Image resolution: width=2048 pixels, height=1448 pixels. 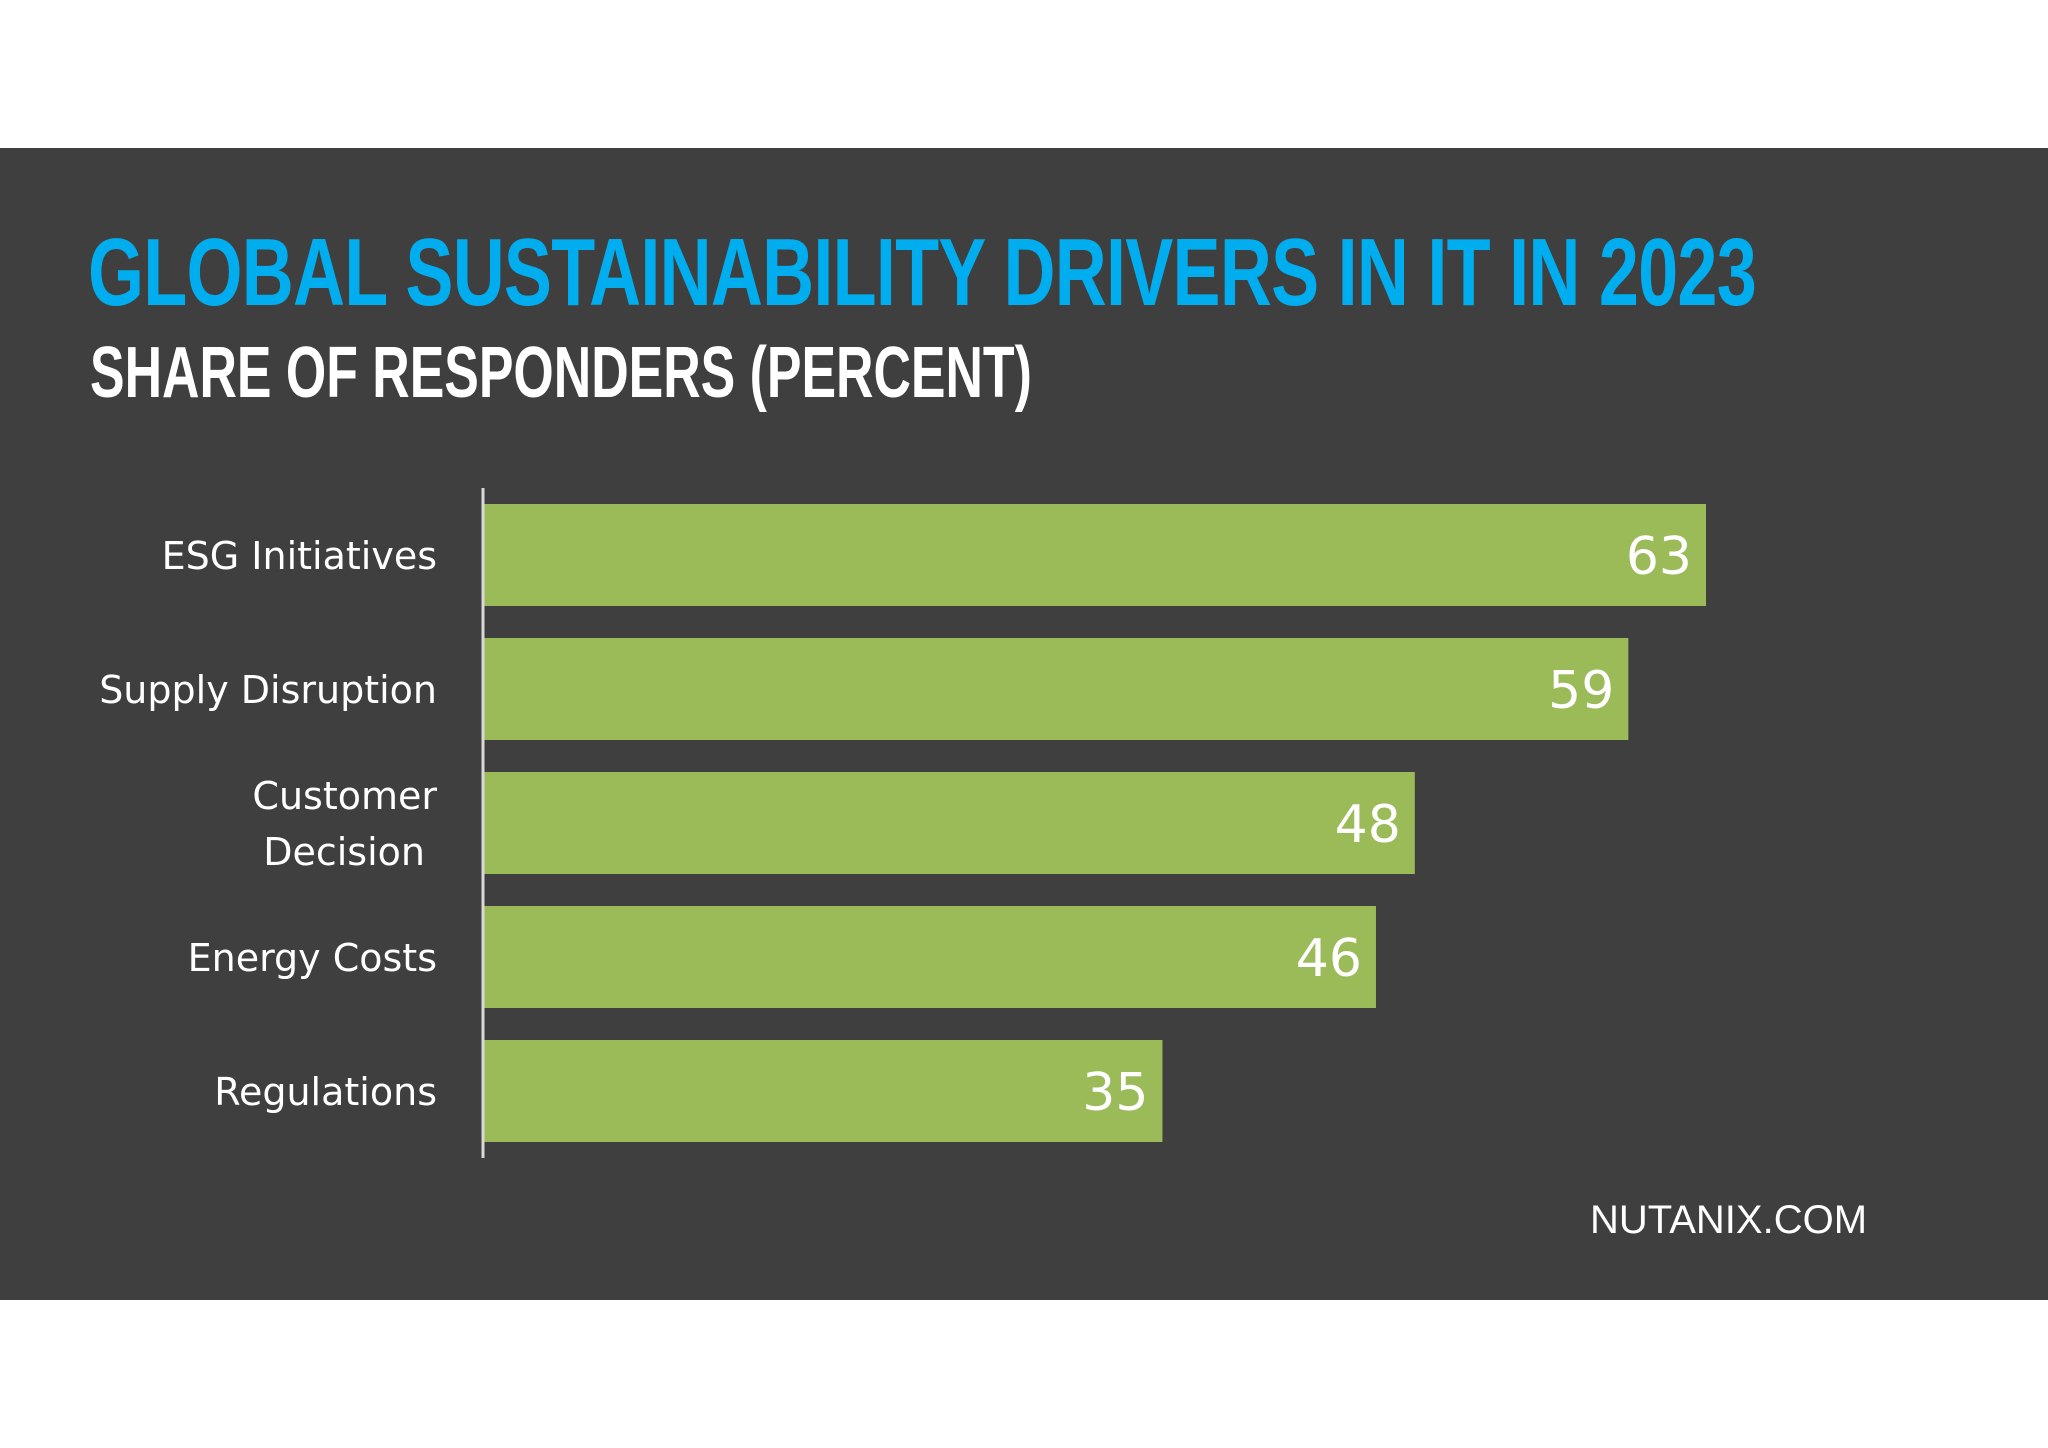 I want to click on chart-subtitle: SHARE OF RESPONDERS (PERCENT), so click(x=561, y=373).